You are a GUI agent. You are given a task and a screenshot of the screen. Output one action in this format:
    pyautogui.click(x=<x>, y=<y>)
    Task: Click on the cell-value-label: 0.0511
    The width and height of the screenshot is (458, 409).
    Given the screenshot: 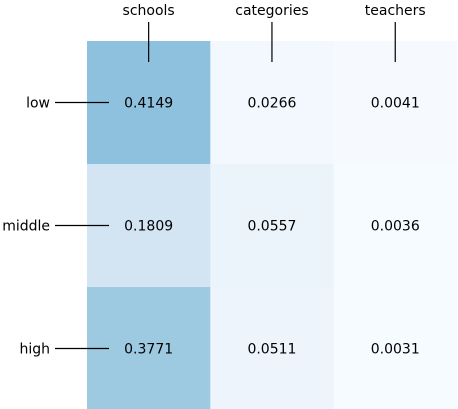 What is the action you would take?
    pyautogui.click(x=271, y=350)
    